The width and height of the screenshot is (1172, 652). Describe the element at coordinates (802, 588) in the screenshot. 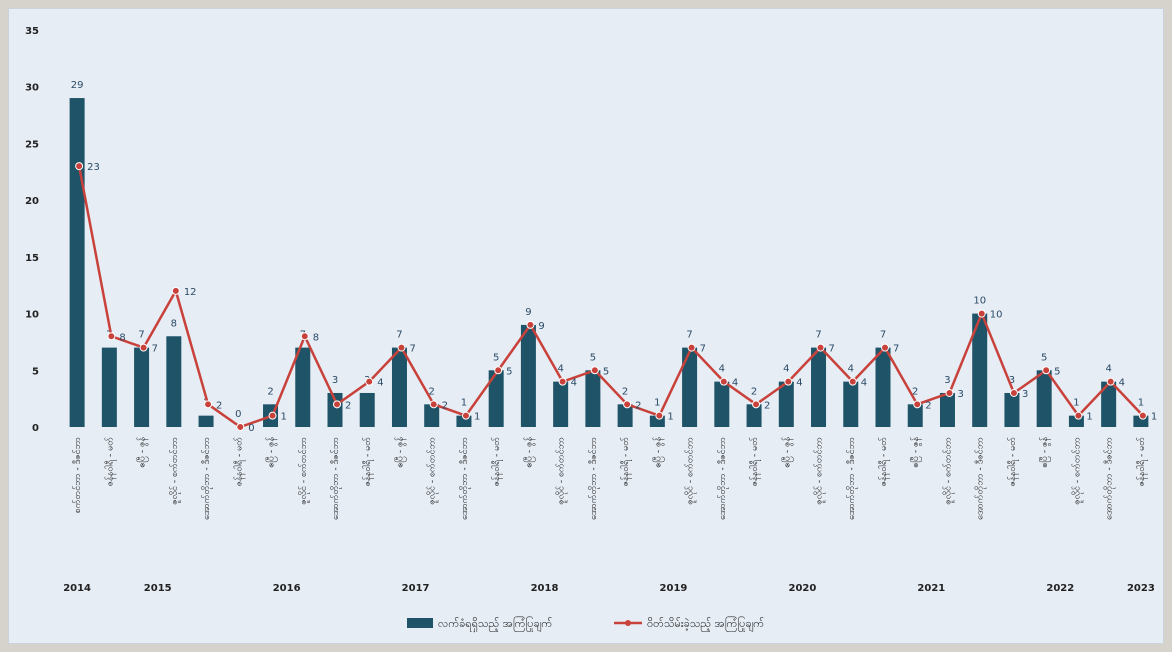

I see `x-year-label: 2020` at that location.